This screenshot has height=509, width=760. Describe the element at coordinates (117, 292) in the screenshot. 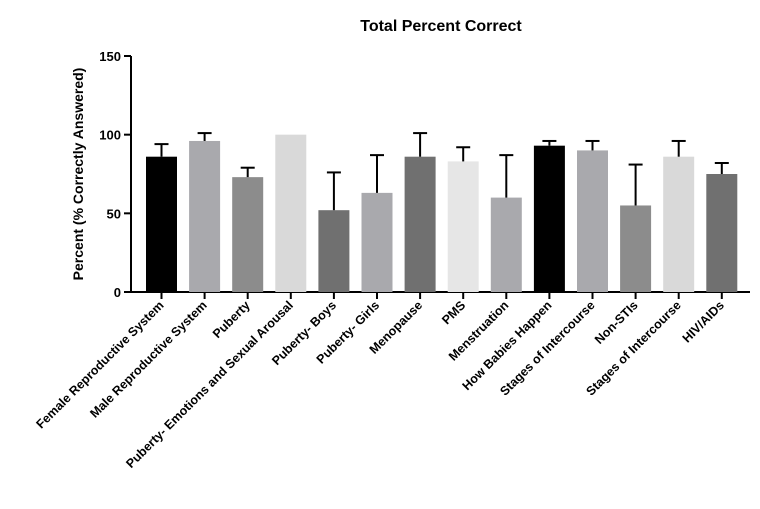

I see `y-tick-label: 0` at that location.